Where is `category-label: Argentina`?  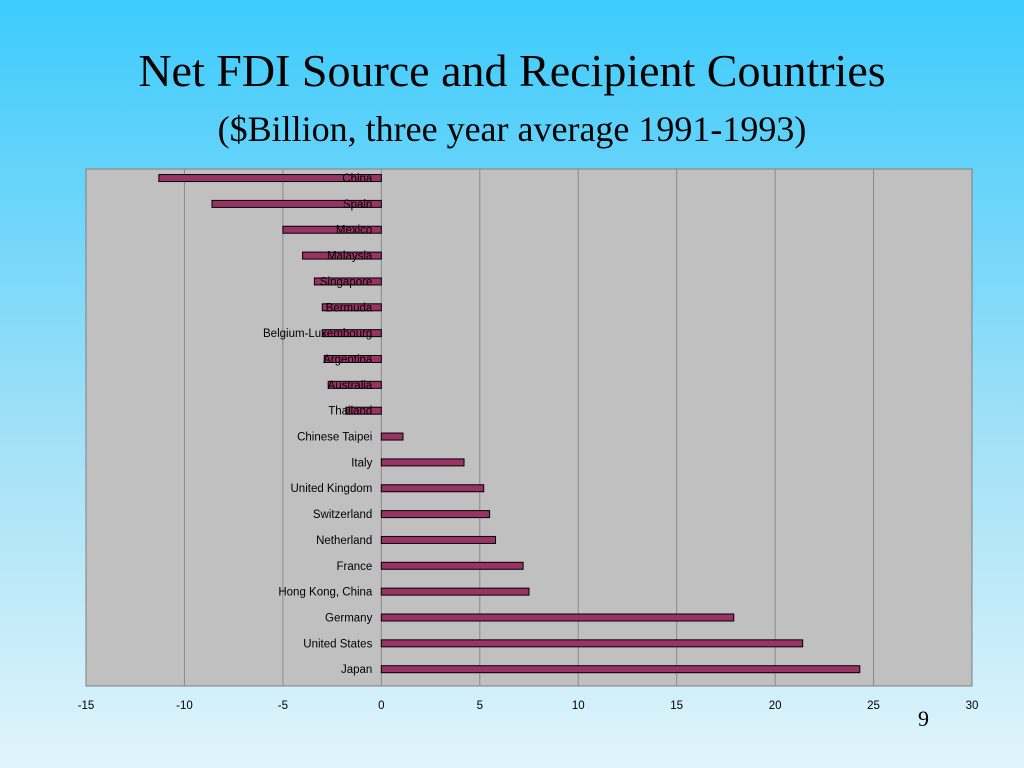 category-label: Argentina is located at coordinates (348, 360).